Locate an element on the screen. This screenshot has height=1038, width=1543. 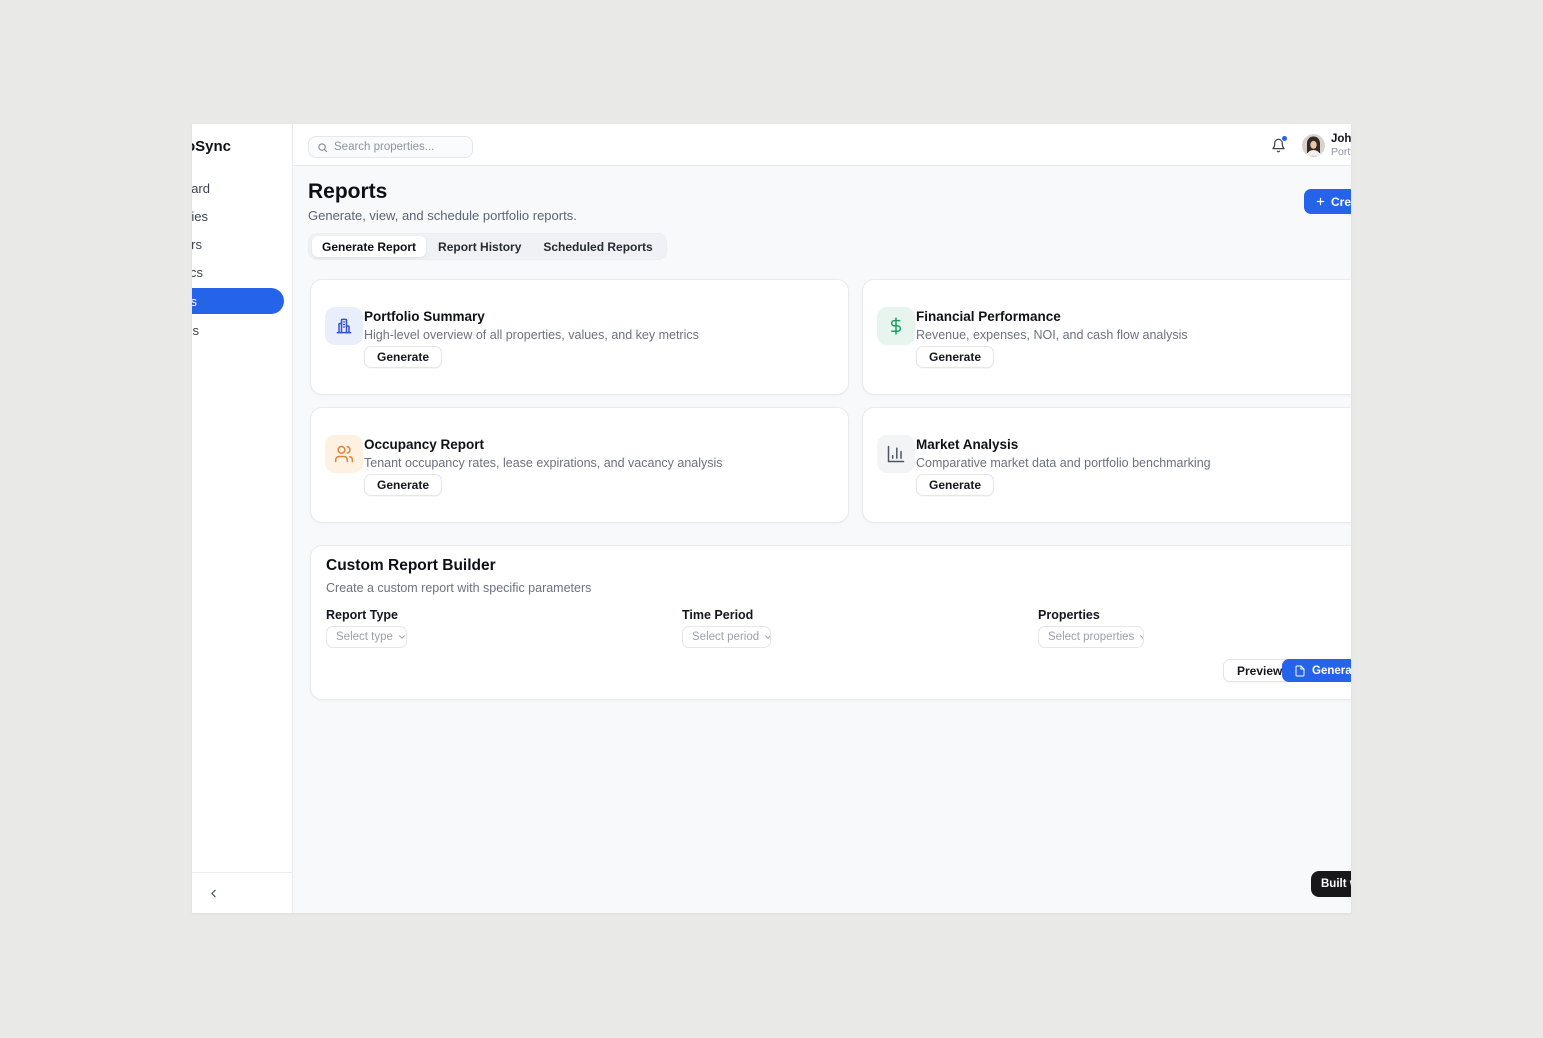
sidebar-item-properties: Properties is located at coordinates (200, 216).